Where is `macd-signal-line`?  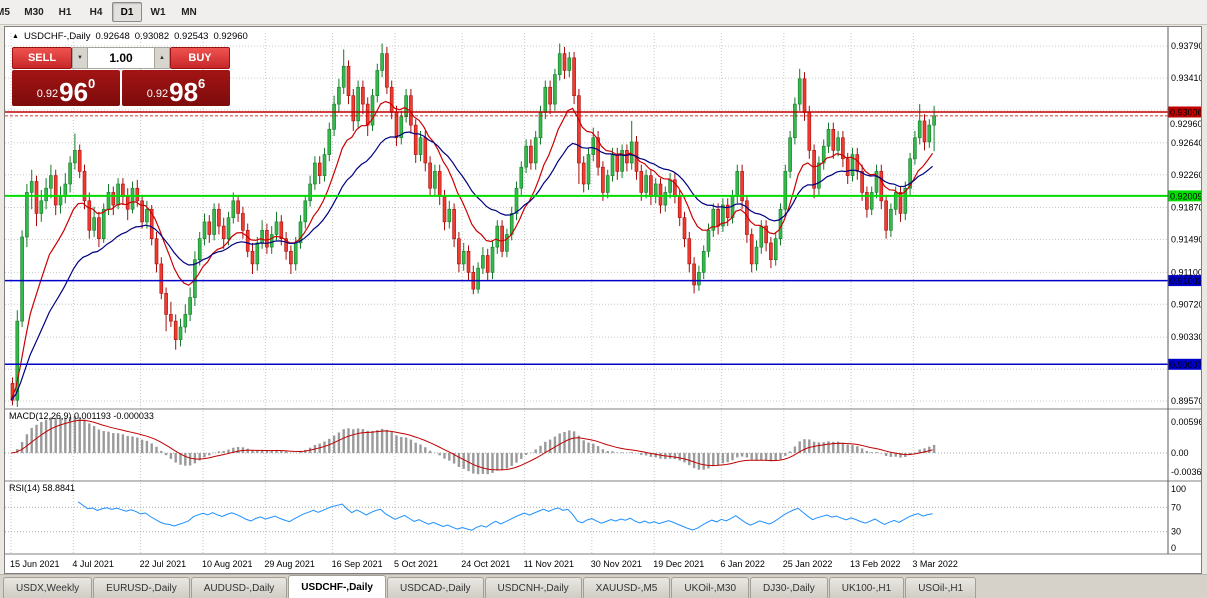
macd-signal-line is located at coordinates (471, 445).